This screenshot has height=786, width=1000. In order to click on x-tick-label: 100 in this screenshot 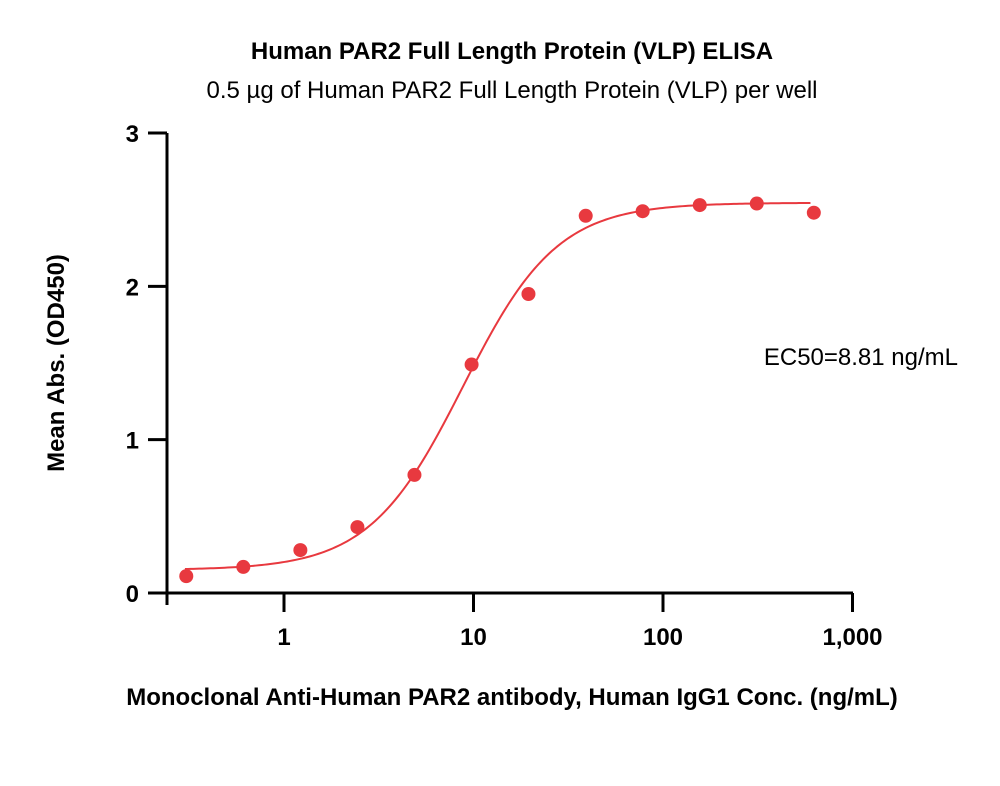, I will do `click(663, 637)`.